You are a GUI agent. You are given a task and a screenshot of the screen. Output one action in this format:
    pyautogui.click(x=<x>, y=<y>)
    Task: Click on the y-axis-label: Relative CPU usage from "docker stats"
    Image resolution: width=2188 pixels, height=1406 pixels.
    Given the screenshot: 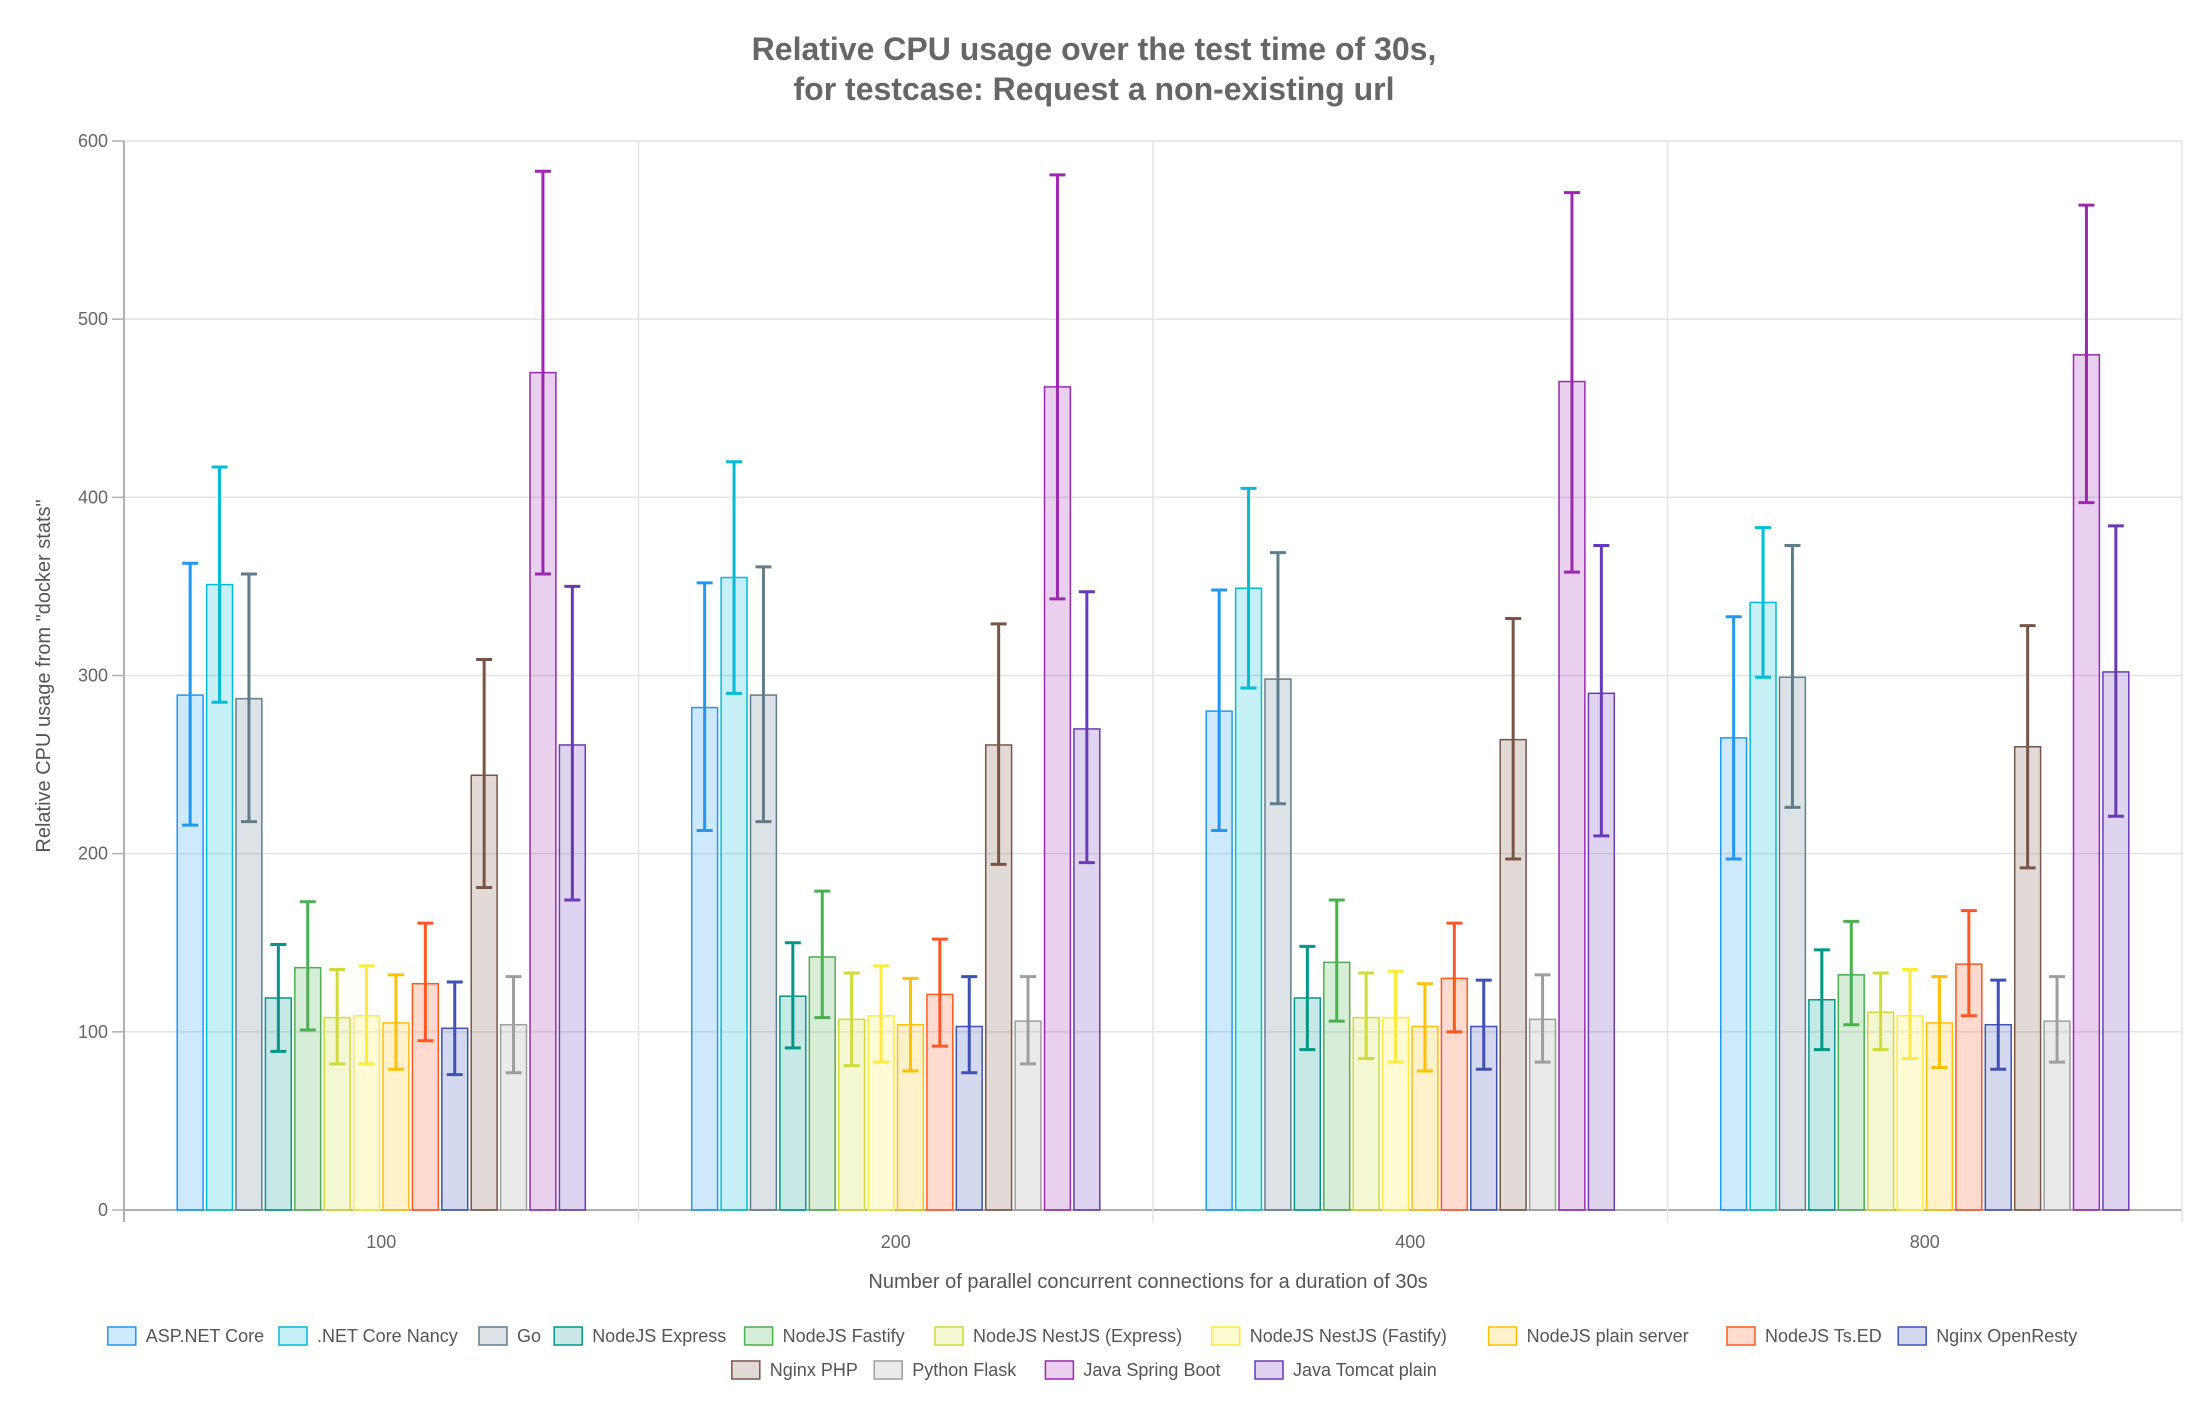 What is the action you would take?
    pyautogui.click(x=44, y=675)
    